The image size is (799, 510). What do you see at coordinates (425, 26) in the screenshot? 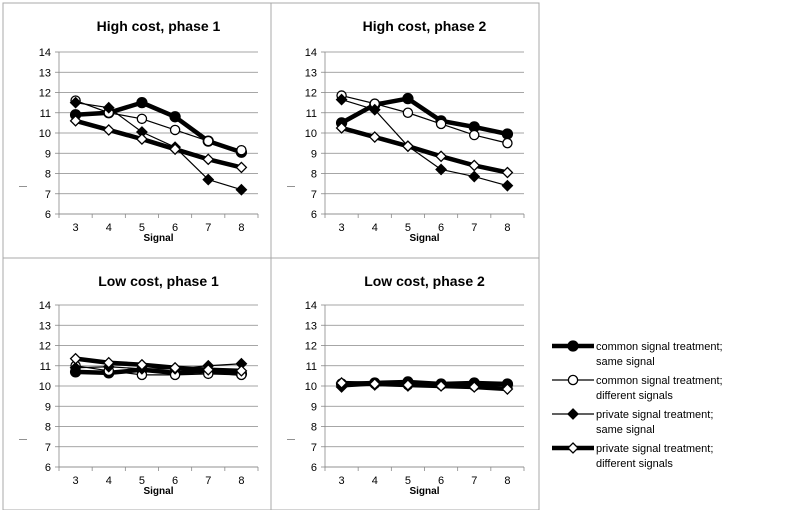
I see `chart-title: High cost, phase 2` at bounding box center [425, 26].